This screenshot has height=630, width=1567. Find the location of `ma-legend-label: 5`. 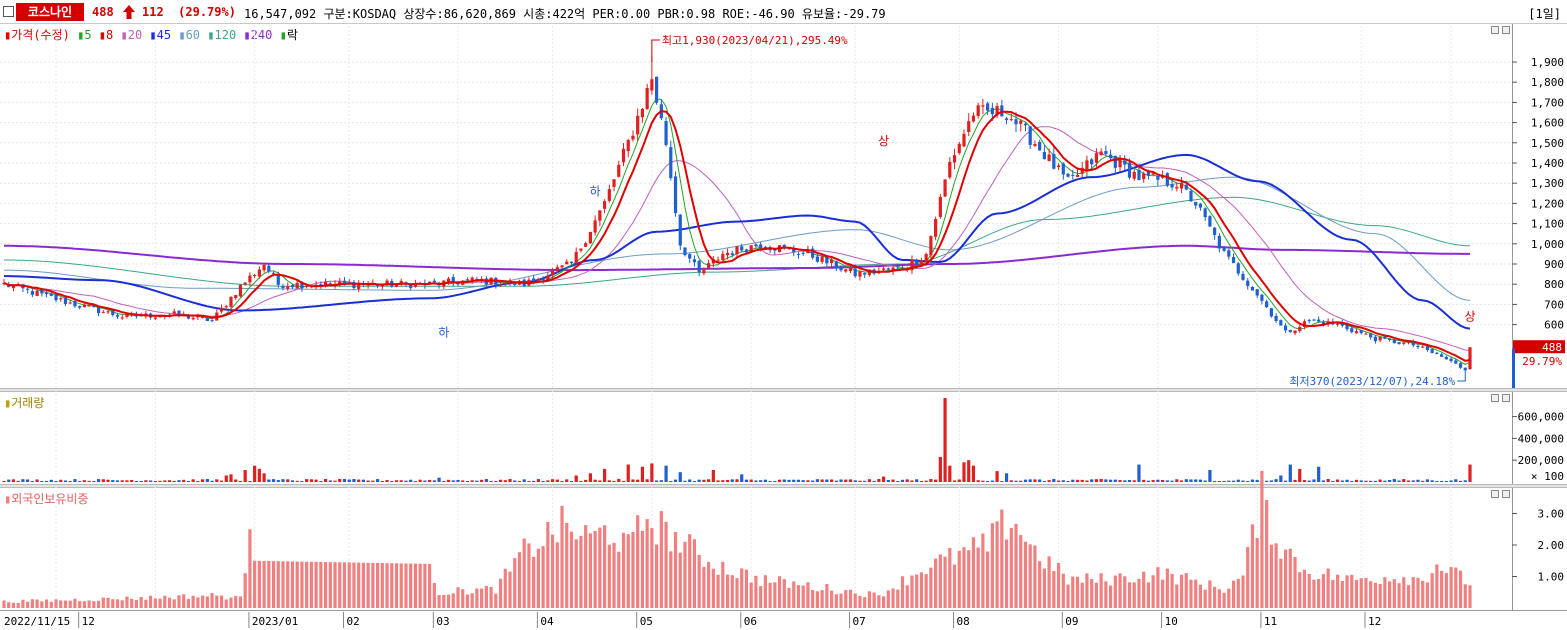

ma-legend-label: 5 is located at coordinates (88, 35).